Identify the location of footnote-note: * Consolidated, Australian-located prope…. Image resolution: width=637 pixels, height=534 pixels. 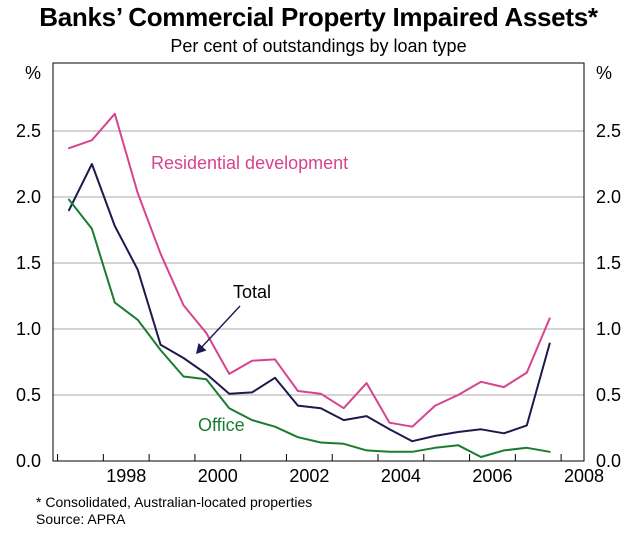
(174, 502).